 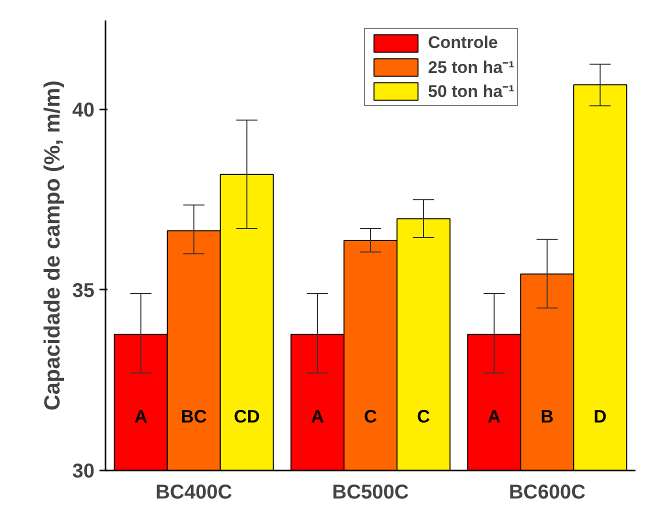 What do you see at coordinates (370, 493) in the screenshot?
I see `x-tick-label: BC500C` at bounding box center [370, 493].